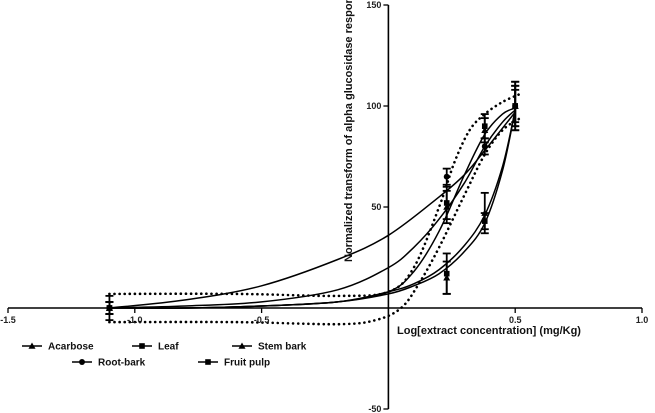  I want to click on legend-item: Root-bark, so click(109, 363).